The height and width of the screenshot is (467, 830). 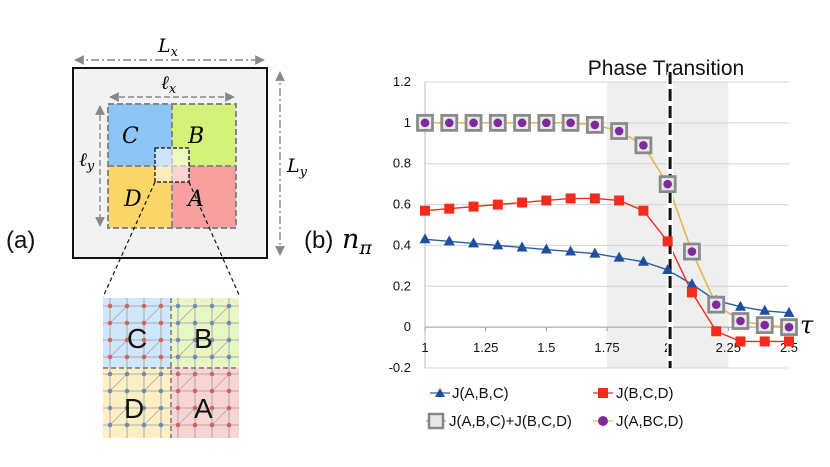 I want to click on lattice-label-C: C, so click(x=137, y=338).